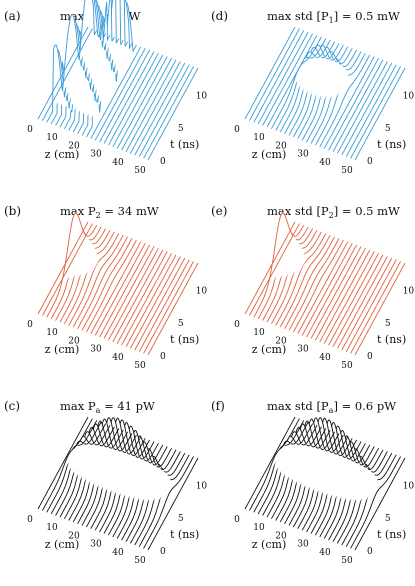 The width and height of the screenshot is (415, 586). I want to click on panel-label: (f), so click(218, 406).